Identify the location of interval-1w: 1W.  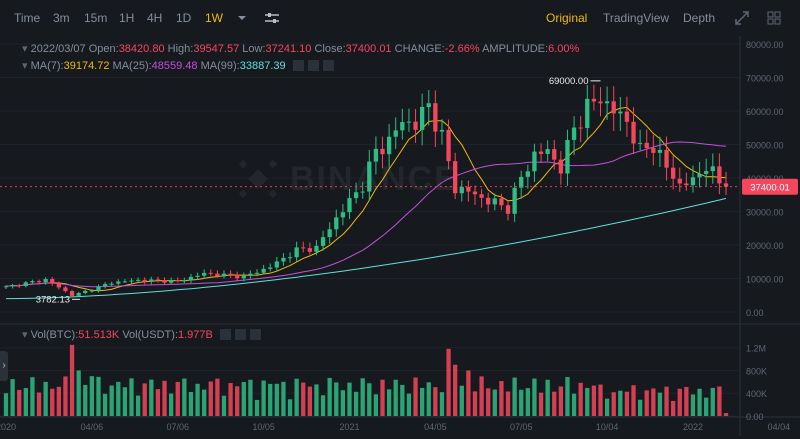
(214, 18).